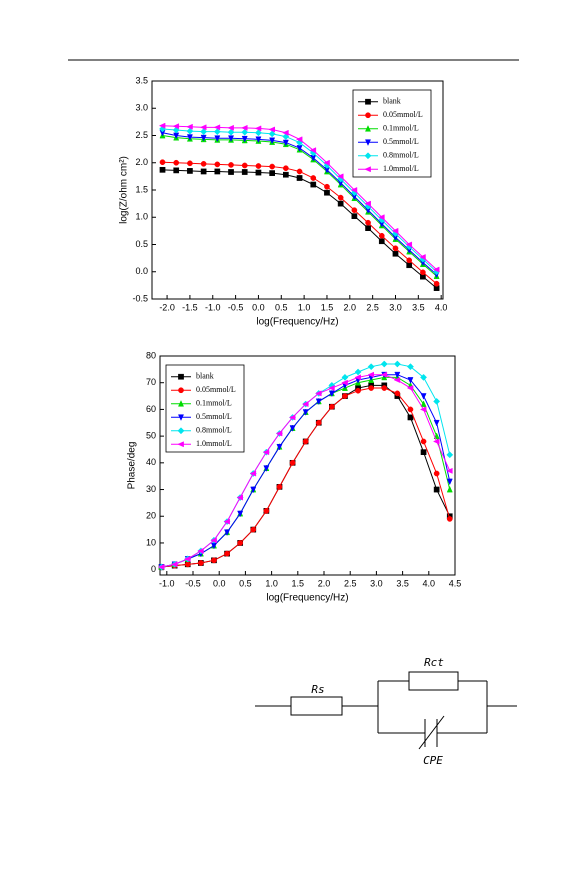  I want to click on cpe-label: CPE, so click(433, 760).